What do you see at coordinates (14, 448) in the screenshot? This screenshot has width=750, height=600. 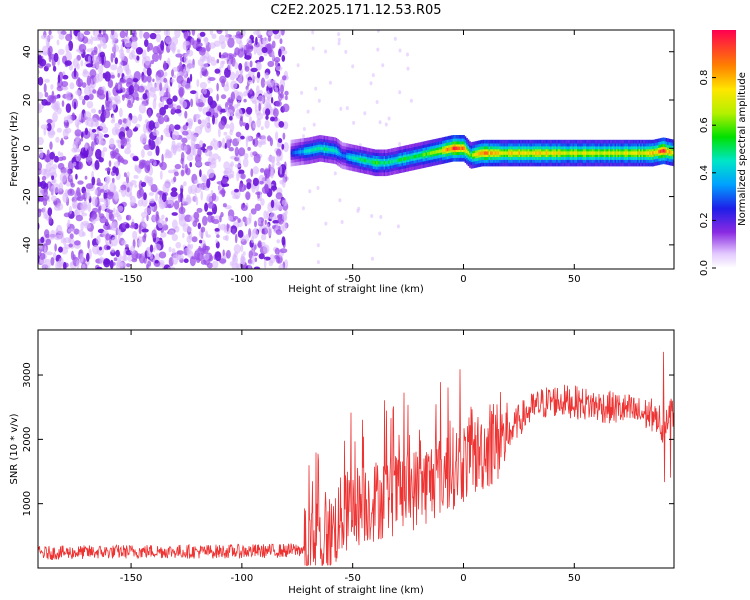 I see `snr-y-axis-title: SNR (10 * v/v)` at bounding box center [14, 448].